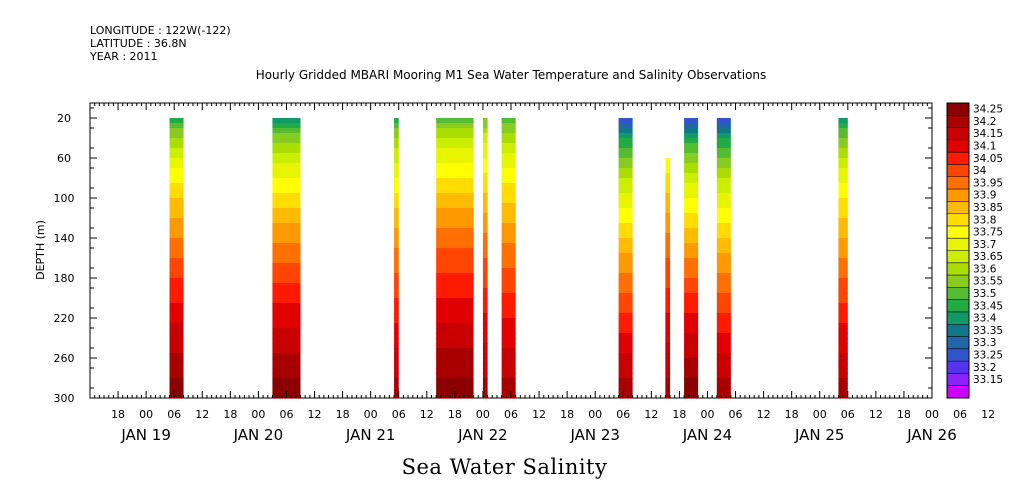  What do you see at coordinates (985, 319) in the screenshot?
I see `colorbar-label: 33.4` at bounding box center [985, 319].